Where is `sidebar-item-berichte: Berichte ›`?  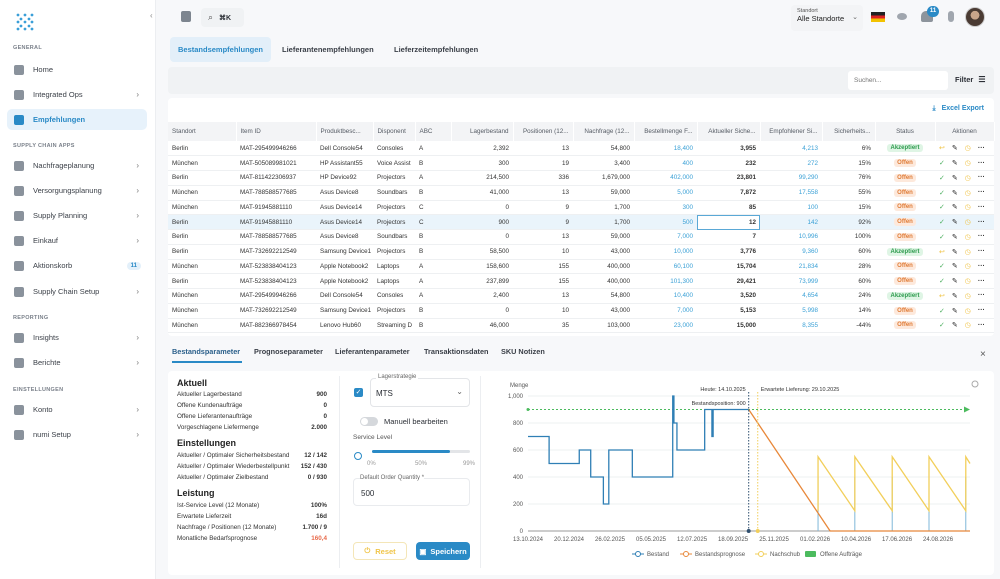
sidebar-item-berichte: Berichte › is located at coordinates (77, 362).